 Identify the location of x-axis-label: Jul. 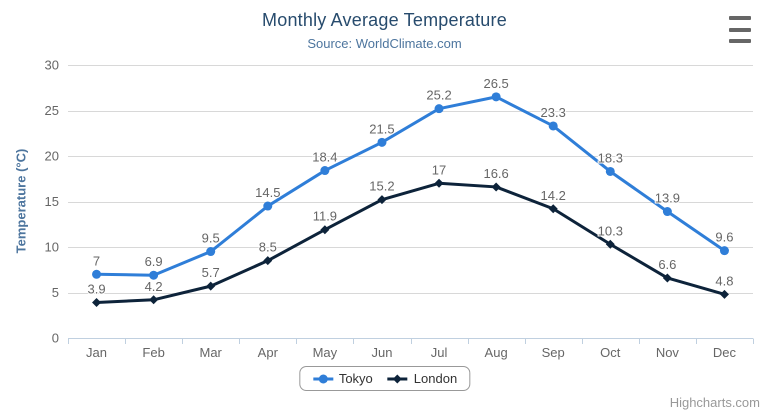
(439, 352).